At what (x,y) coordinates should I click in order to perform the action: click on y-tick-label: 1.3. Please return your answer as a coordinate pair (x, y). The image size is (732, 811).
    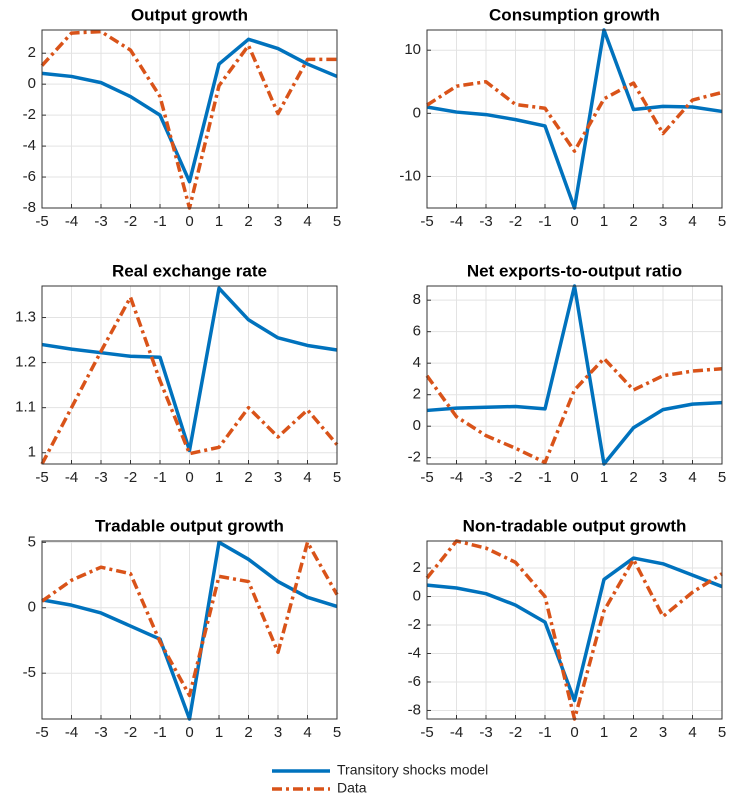
    Looking at the image, I should click on (25, 317).